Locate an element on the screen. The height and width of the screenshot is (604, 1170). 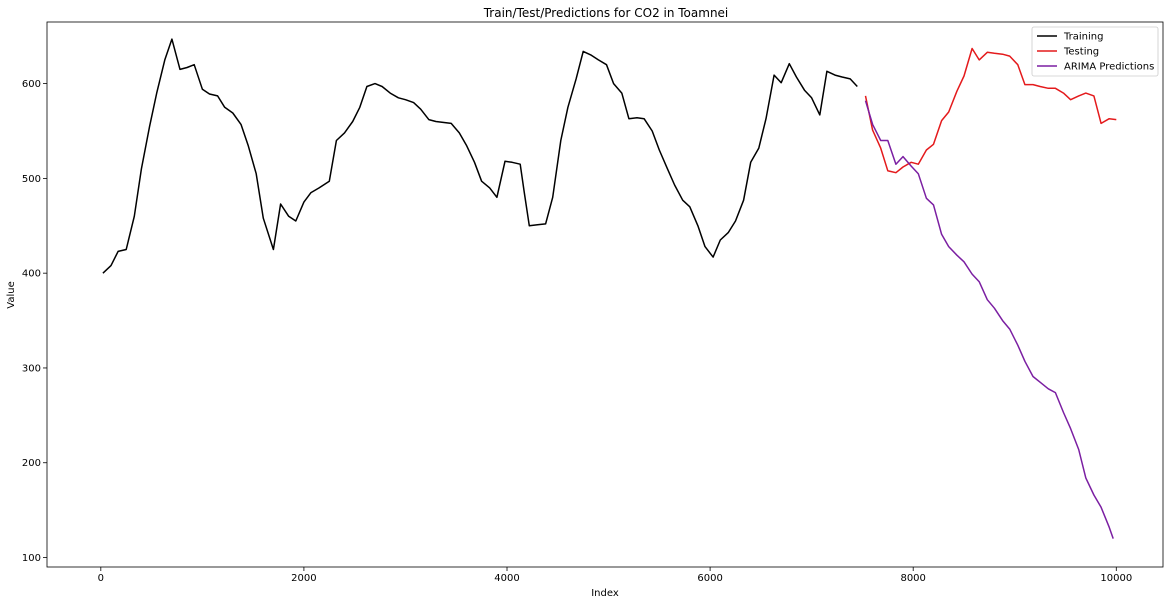
y-tick-label: 300 is located at coordinates (31, 368).